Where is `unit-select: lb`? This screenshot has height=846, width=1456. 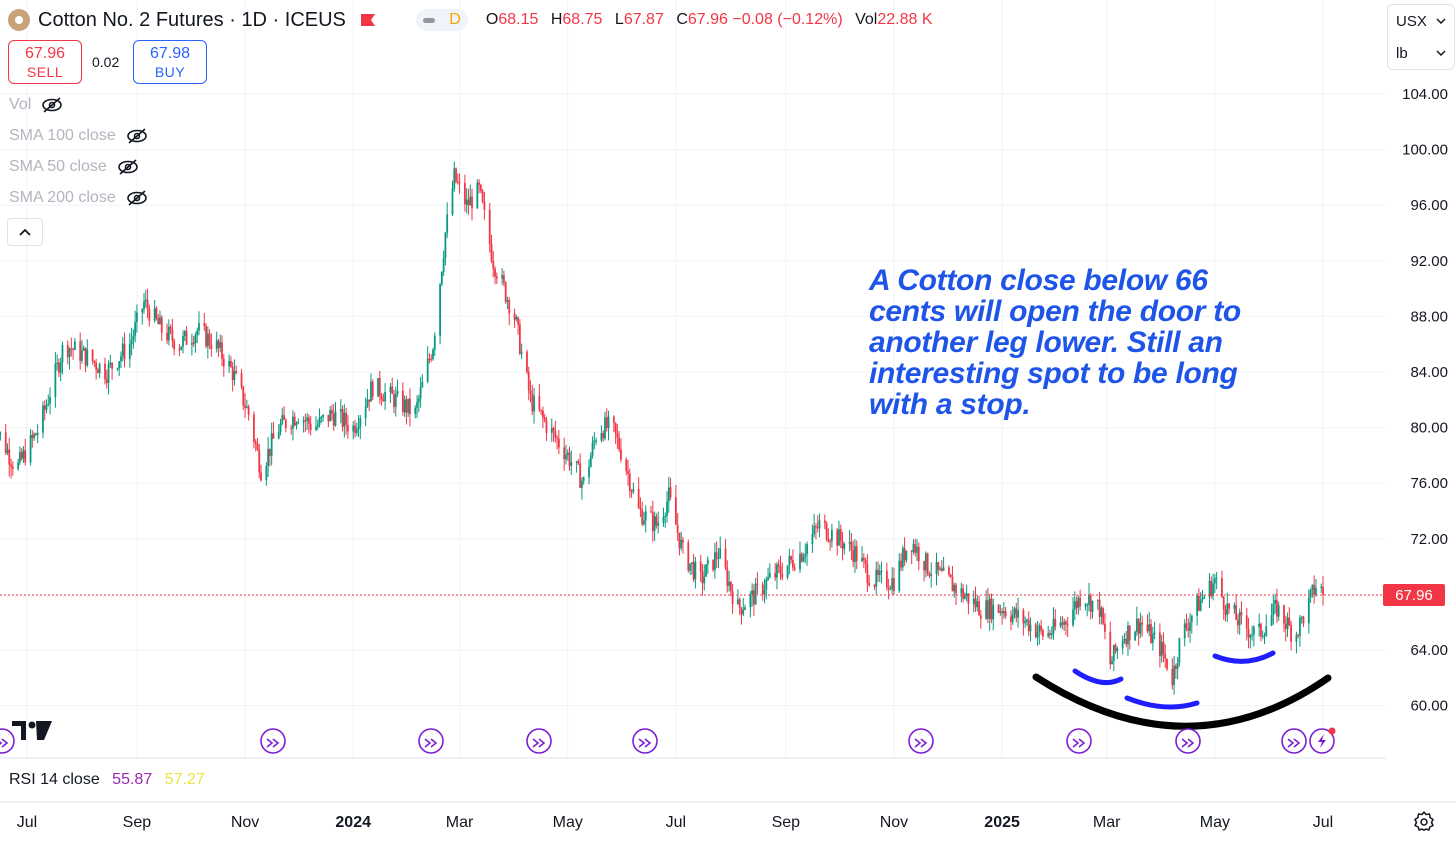
unit-select: lb is located at coordinates (1421, 53).